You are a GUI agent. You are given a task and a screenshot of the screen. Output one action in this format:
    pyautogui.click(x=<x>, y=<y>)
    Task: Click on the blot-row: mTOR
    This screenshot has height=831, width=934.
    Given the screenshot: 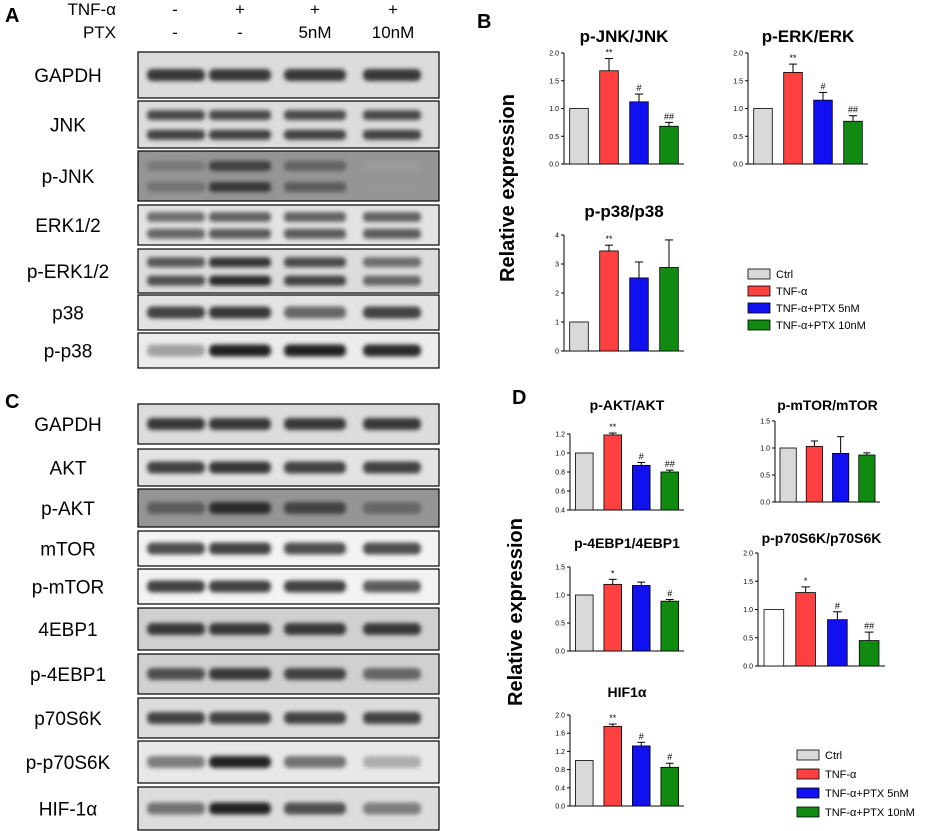 What is the action you would take?
    pyautogui.click(x=240, y=548)
    